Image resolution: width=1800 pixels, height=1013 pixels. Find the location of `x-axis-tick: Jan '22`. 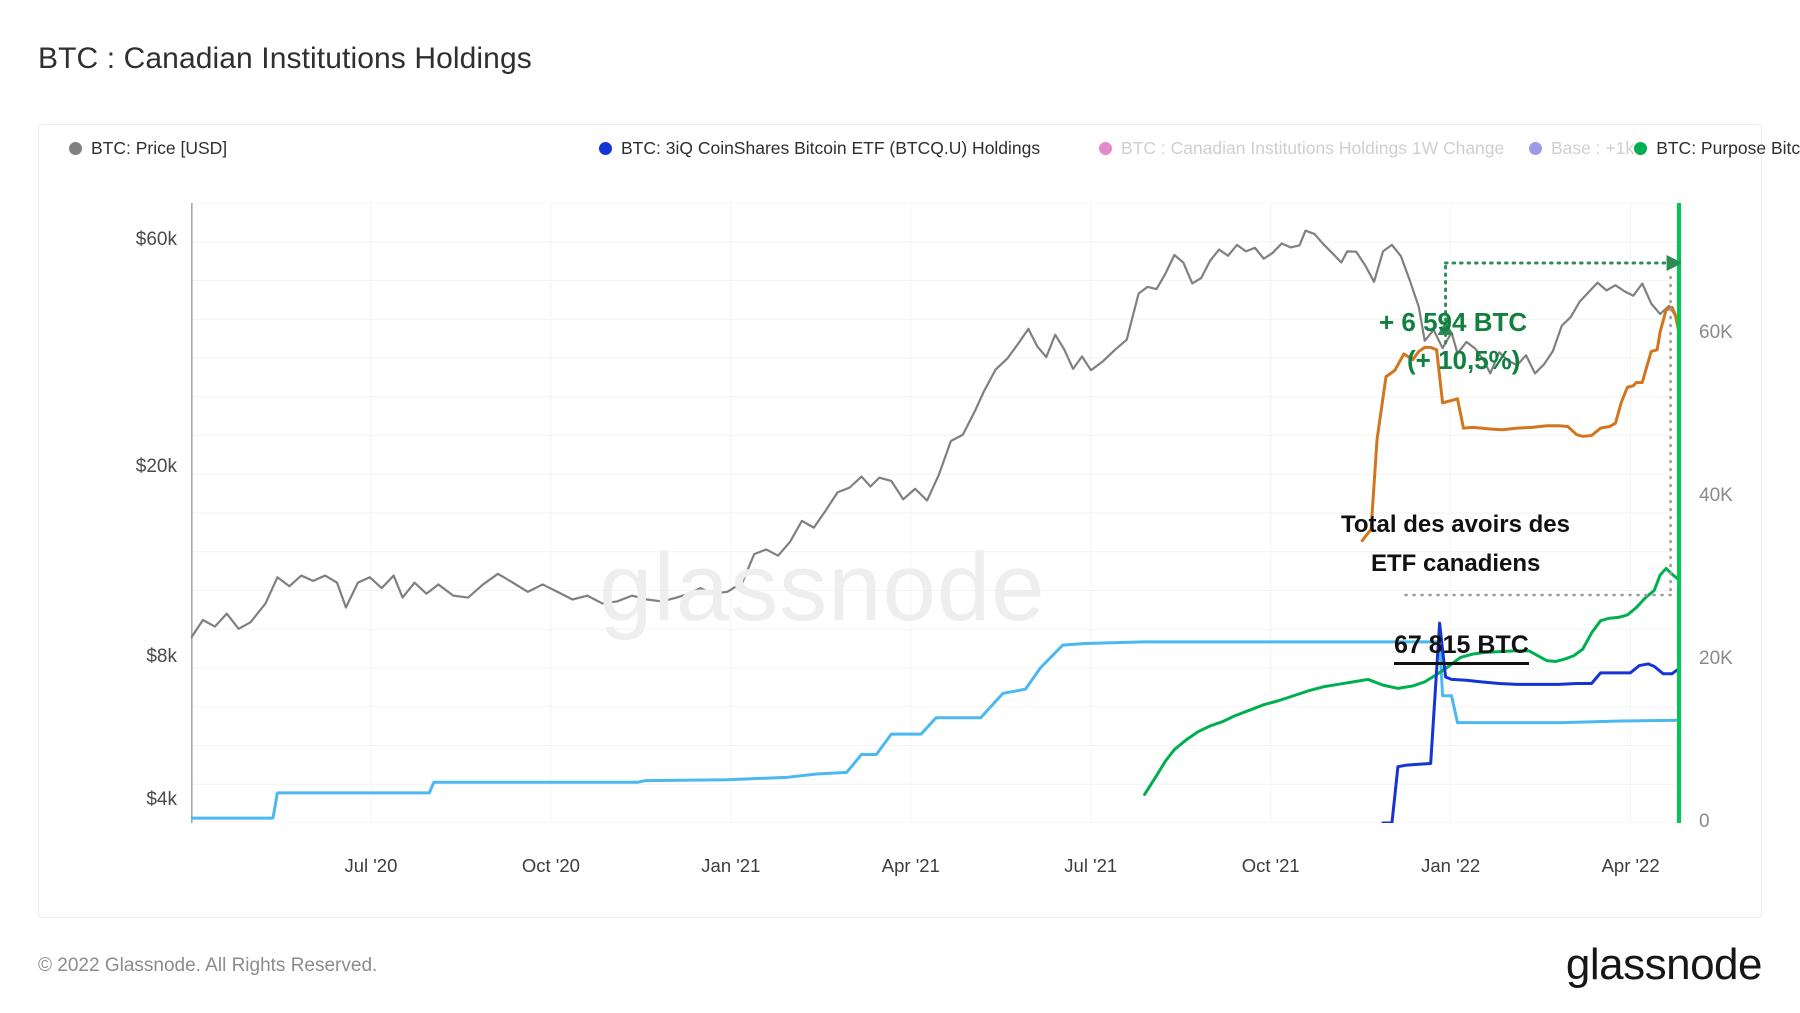

x-axis-tick: Jan '22 is located at coordinates (1451, 865).